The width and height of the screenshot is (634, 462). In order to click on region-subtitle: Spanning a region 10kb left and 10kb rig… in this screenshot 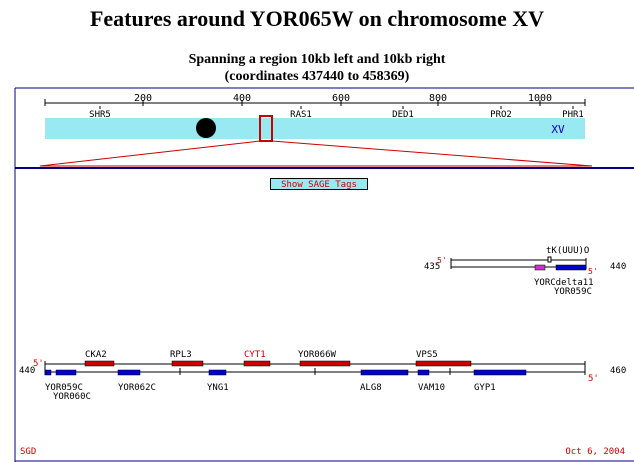, I will do `click(317, 59)`.